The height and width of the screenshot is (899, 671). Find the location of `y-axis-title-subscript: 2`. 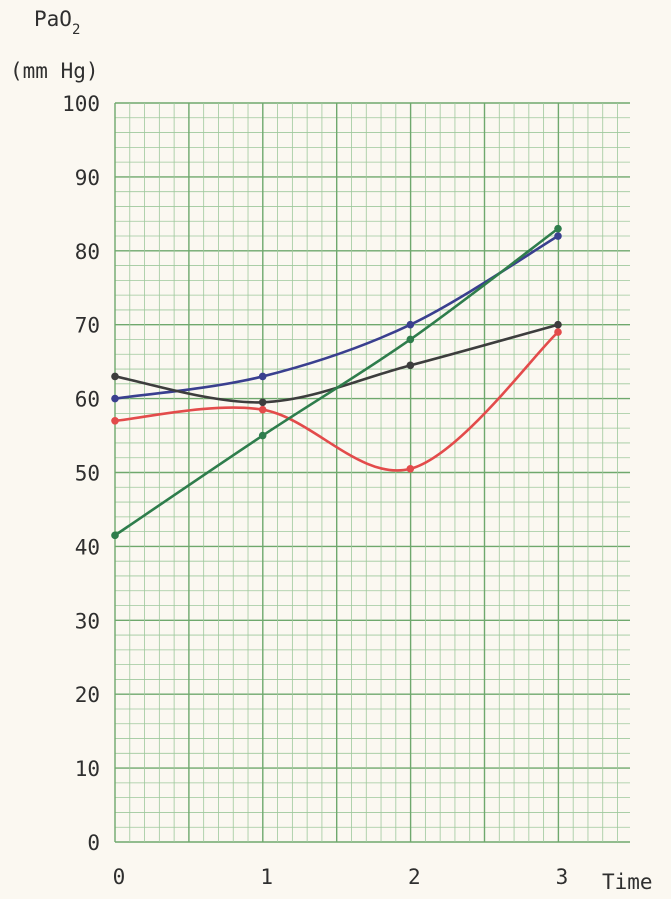

y-axis-title-subscript: 2 is located at coordinates (76, 30).